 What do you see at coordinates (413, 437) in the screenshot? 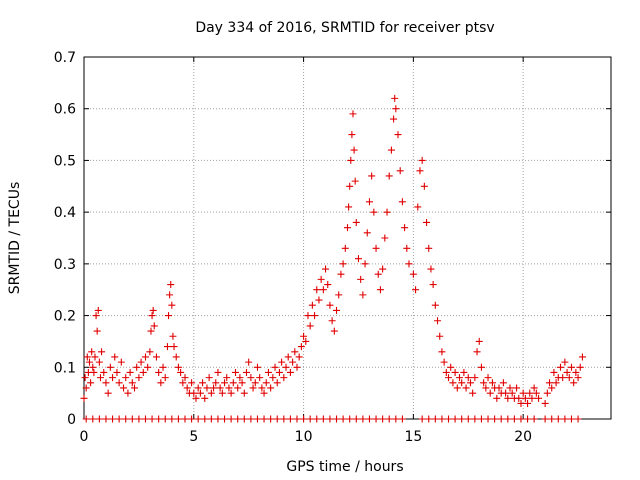
I see `x-tick-label: 15` at bounding box center [413, 437].